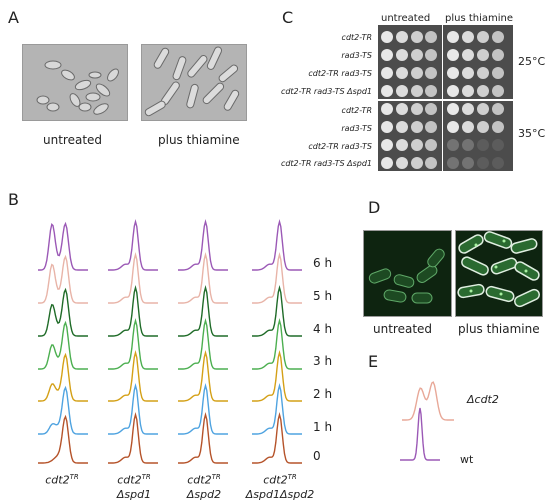 This screenshot has width=550, height=502. What do you see at coordinates (483, 399) in the screenshot?
I see `label-e-dcdt2: Δcdt2` at bounding box center [483, 399].